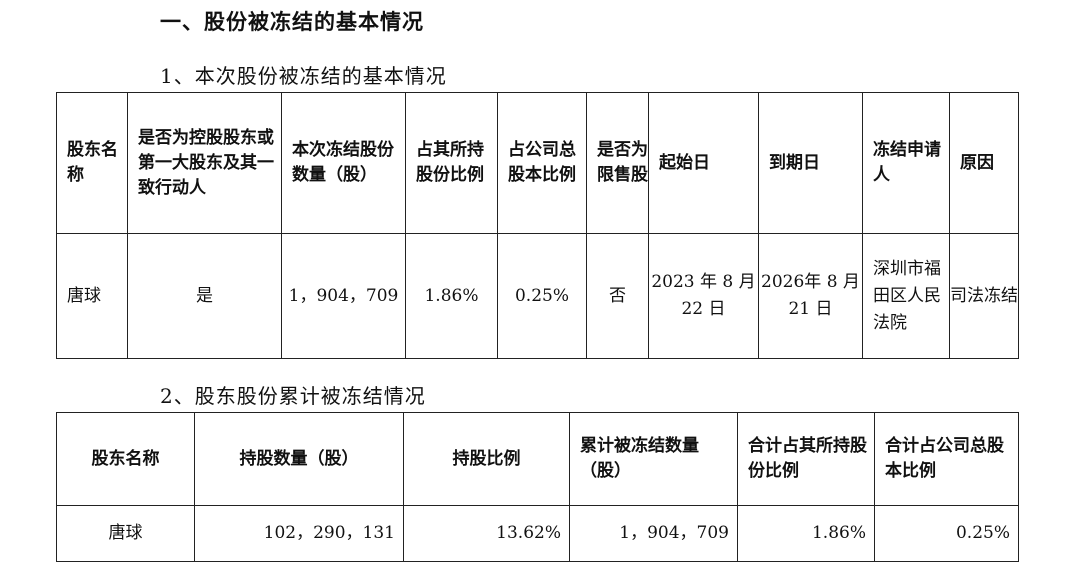  I want to click on subsection-title-current-freeze: 1、本次股份被冻结的基本情况, so click(303, 76).